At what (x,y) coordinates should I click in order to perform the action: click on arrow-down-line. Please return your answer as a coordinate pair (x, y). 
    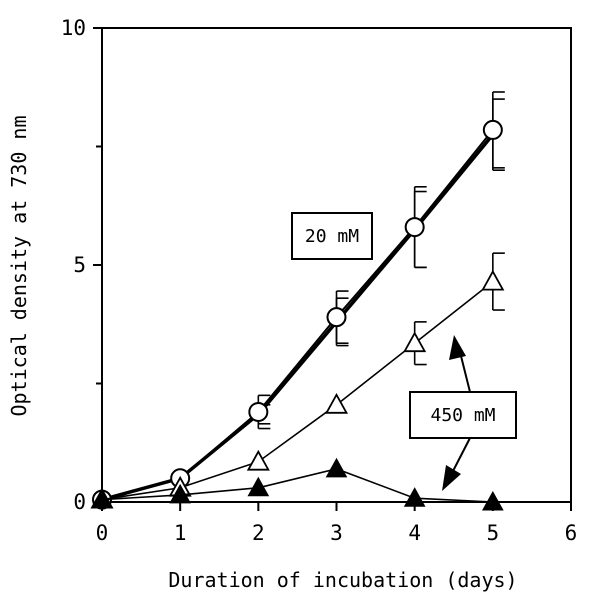
    Looking at the image, I should click on (461, 455).